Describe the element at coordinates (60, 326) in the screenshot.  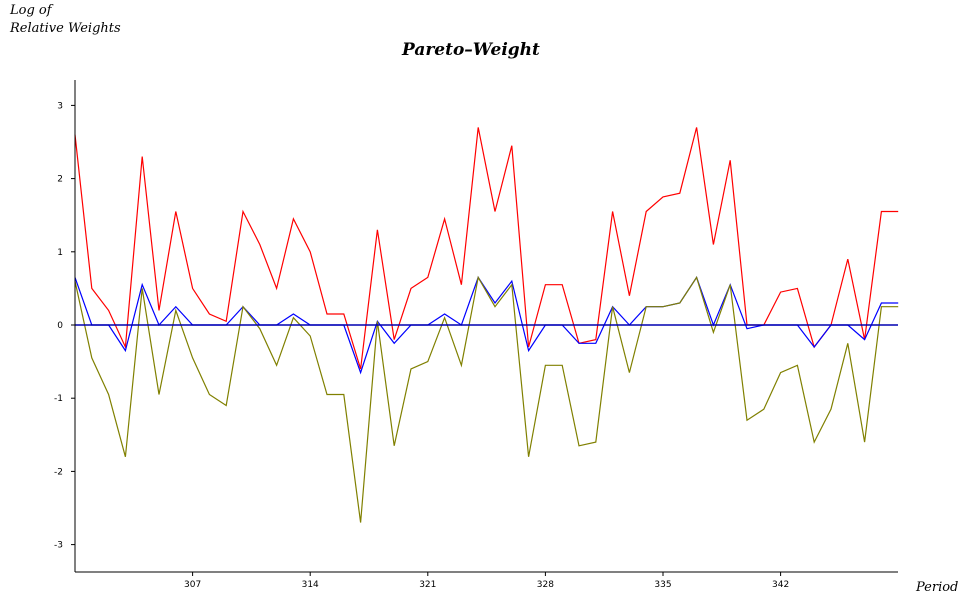
I see `y-tick-label: 0` at that location.